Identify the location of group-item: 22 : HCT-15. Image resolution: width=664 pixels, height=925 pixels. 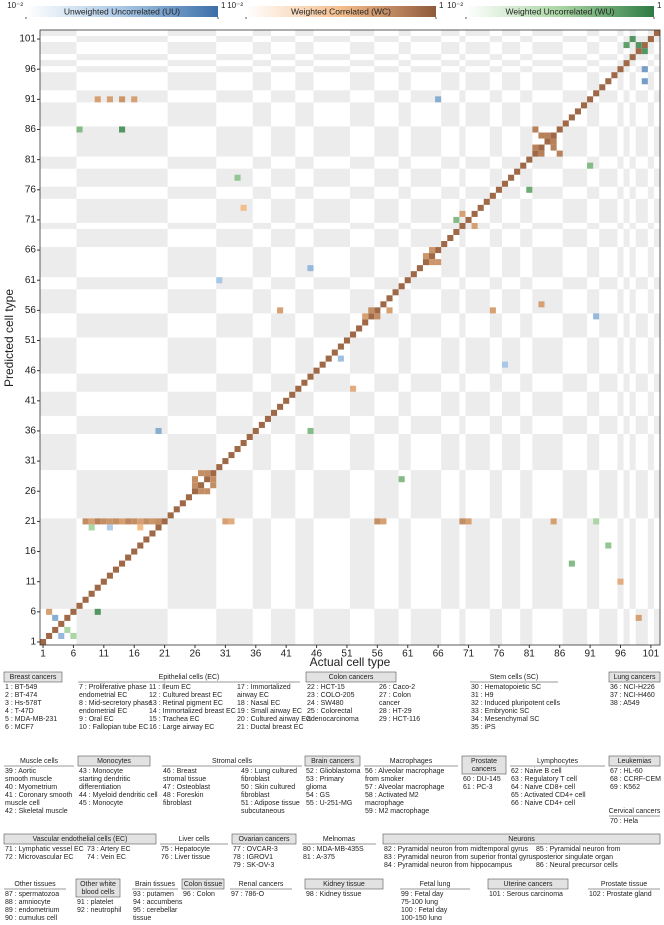
(326, 687).